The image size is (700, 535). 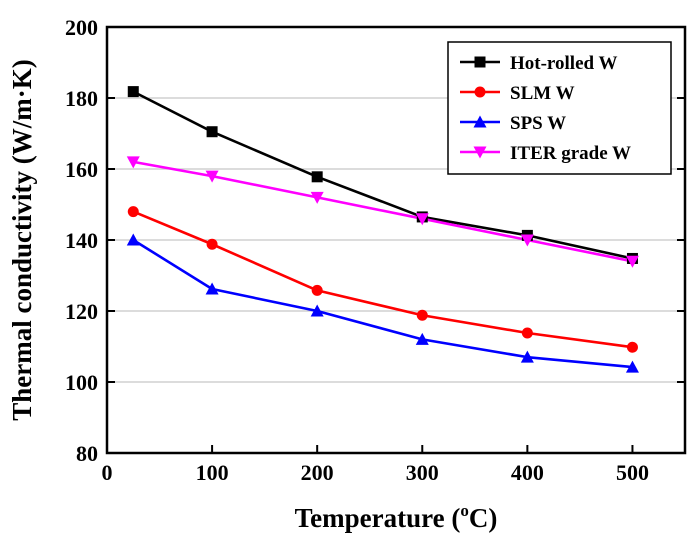 I want to click on y-tick-label: 160, so click(x=81, y=169).